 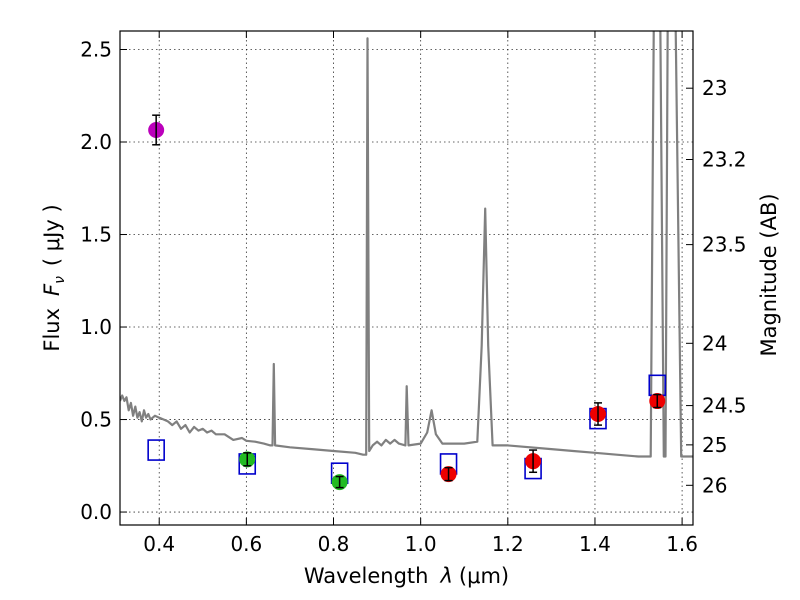 I want to click on x-tick-label: 0.6, so click(x=246, y=544).